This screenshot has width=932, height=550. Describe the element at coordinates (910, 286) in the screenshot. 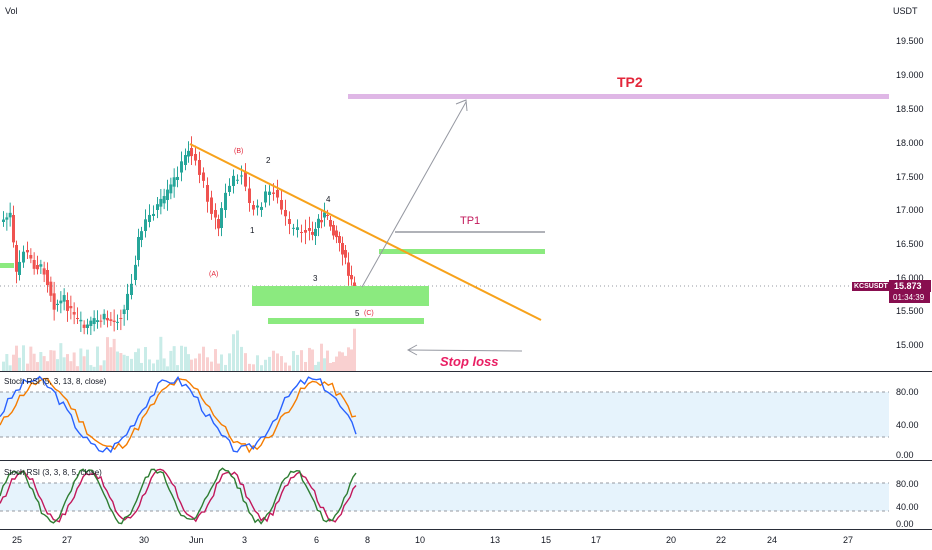

I see `last-price-badge: 15.873` at that location.